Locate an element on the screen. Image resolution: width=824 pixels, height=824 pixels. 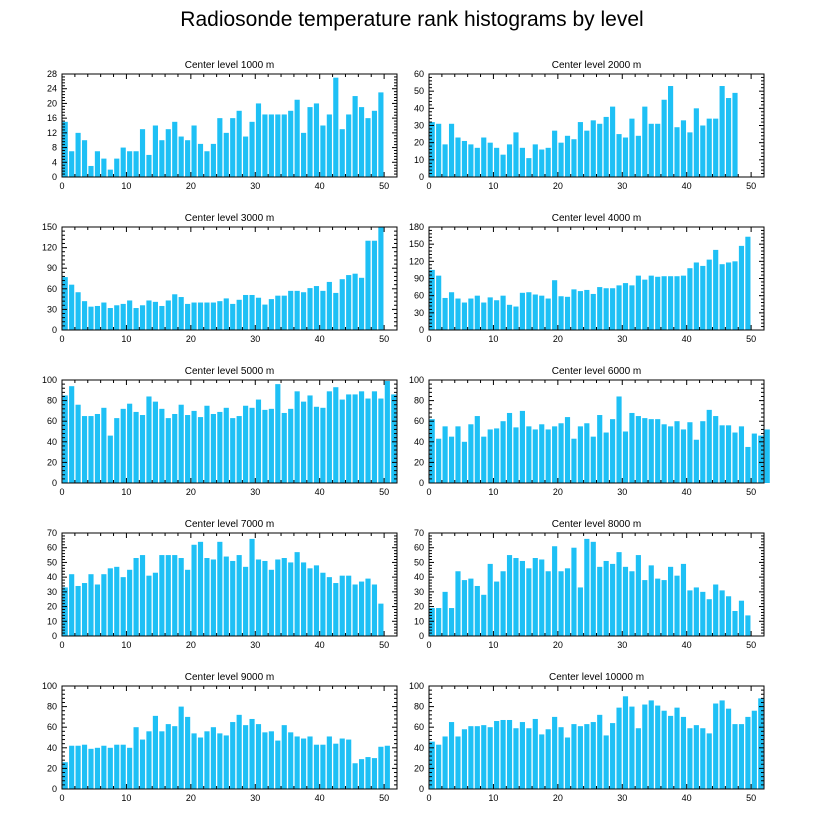
y-tick-label: 60 is located at coordinates (419, 296).